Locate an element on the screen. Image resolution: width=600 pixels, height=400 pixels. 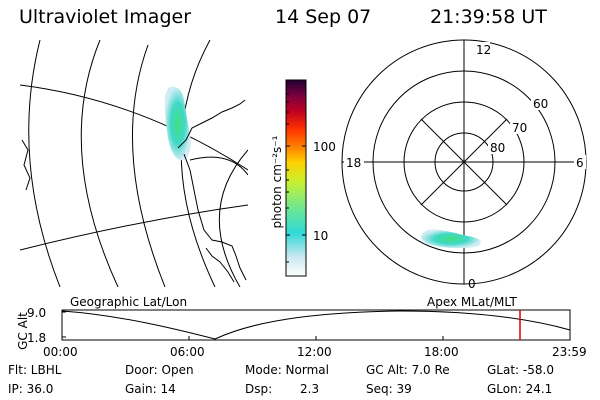
aurora-emission is located at coordinates (177, 123).